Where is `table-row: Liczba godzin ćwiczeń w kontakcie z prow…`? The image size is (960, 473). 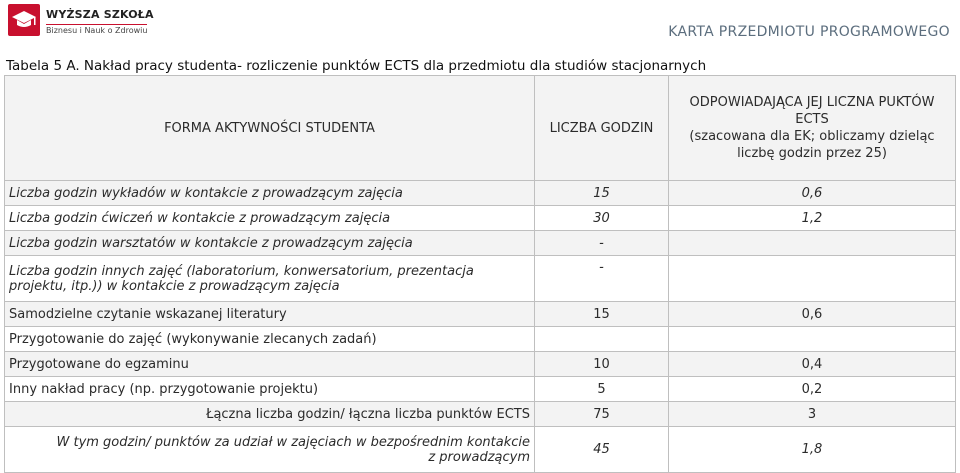 table-row: Liczba godzin ćwiczeń w kontakcie z prow… is located at coordinates (480, 218).